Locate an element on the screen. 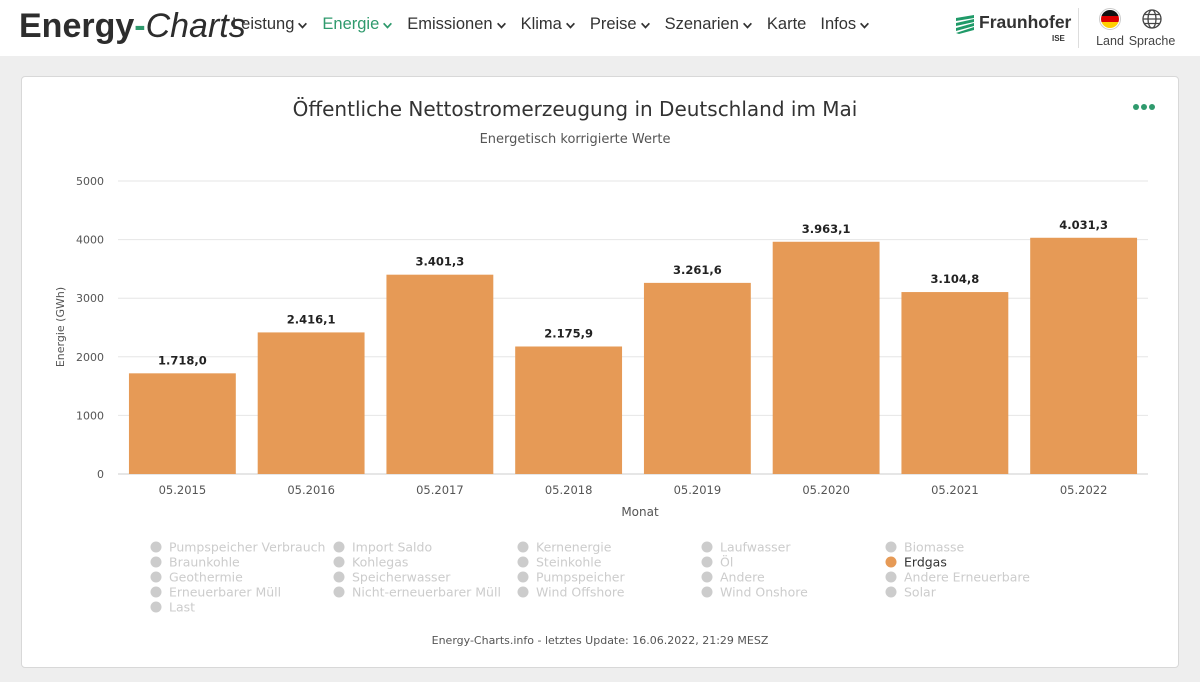  energy-charts-logo: Energy-Charts is located at coordinates (132, 26).